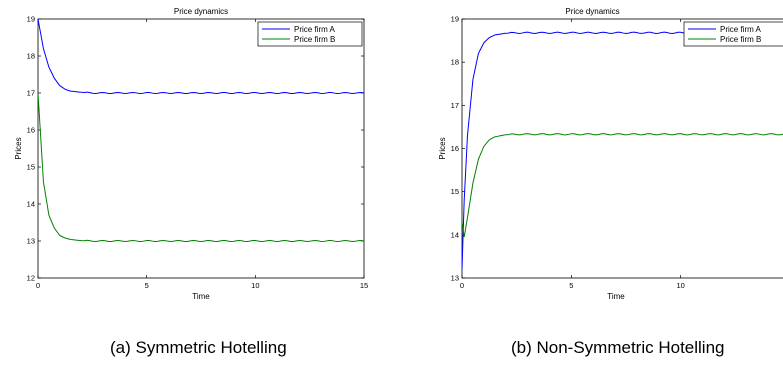 The image size is (783, 377). I want to click on caption-b: (b) Non-Symmetric Hotelling, so click(618, 347).